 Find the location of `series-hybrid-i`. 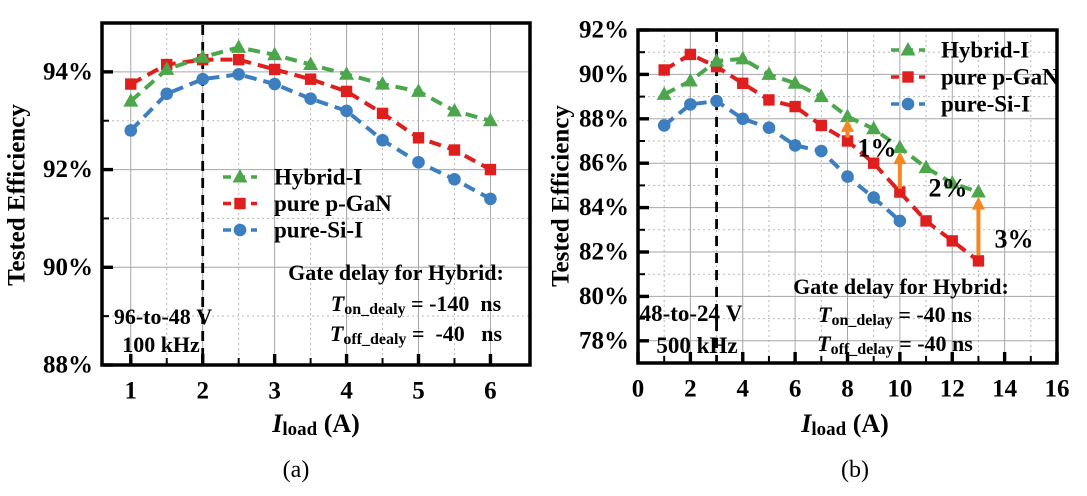

series-hybrid-i is located at coordinates (821, 124).